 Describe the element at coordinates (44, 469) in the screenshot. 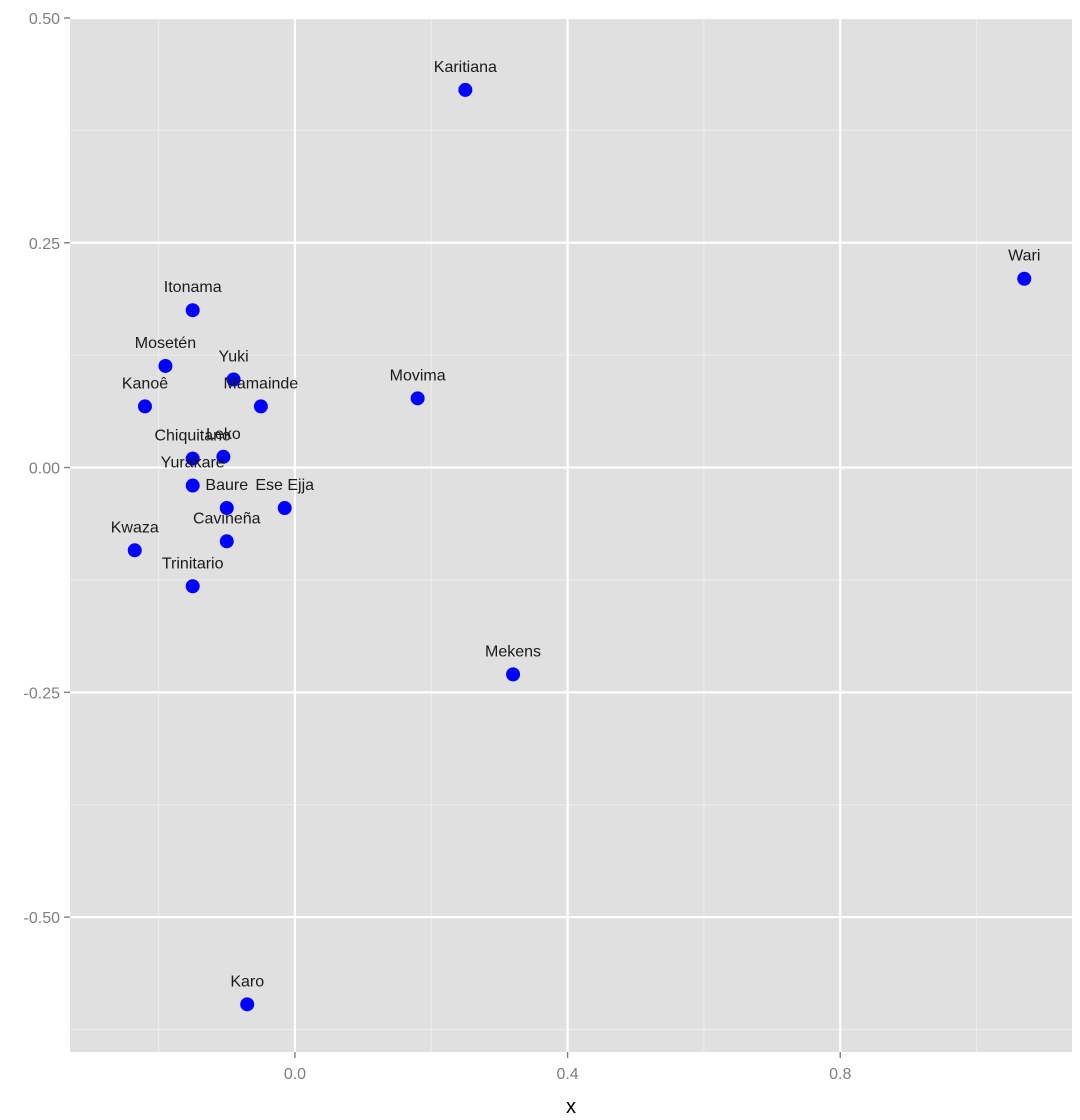

I see `y-tick-label: 0.00` at that location.